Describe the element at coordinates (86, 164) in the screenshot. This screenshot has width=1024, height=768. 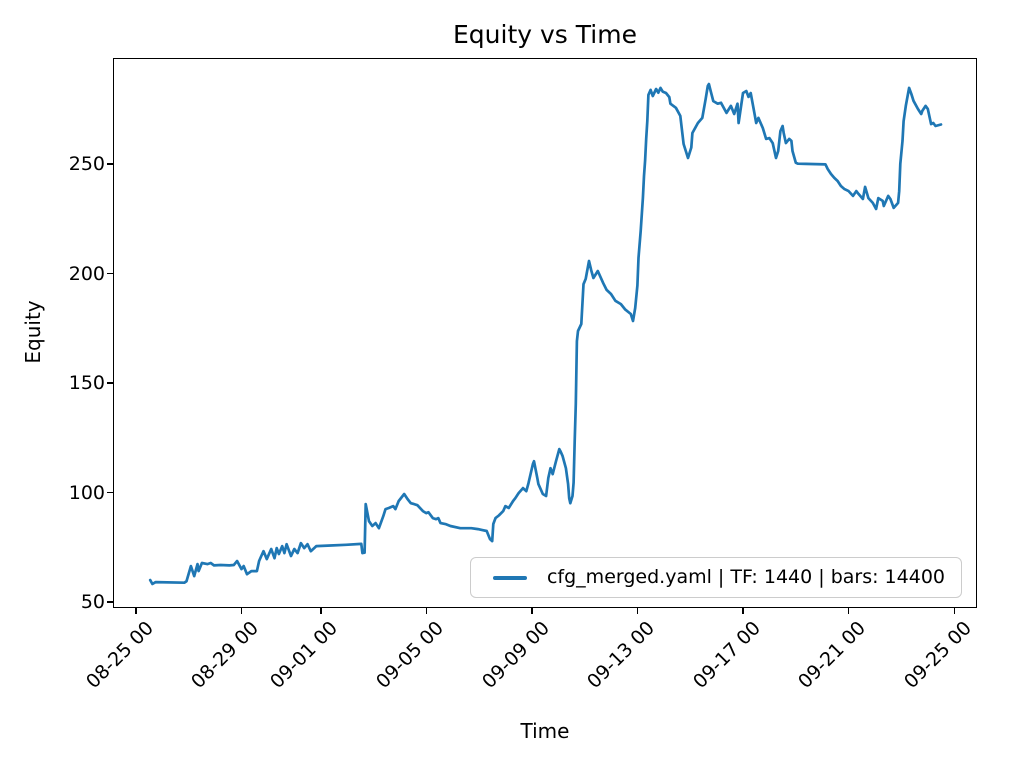
I see `y-tick-label: 250` at that location.